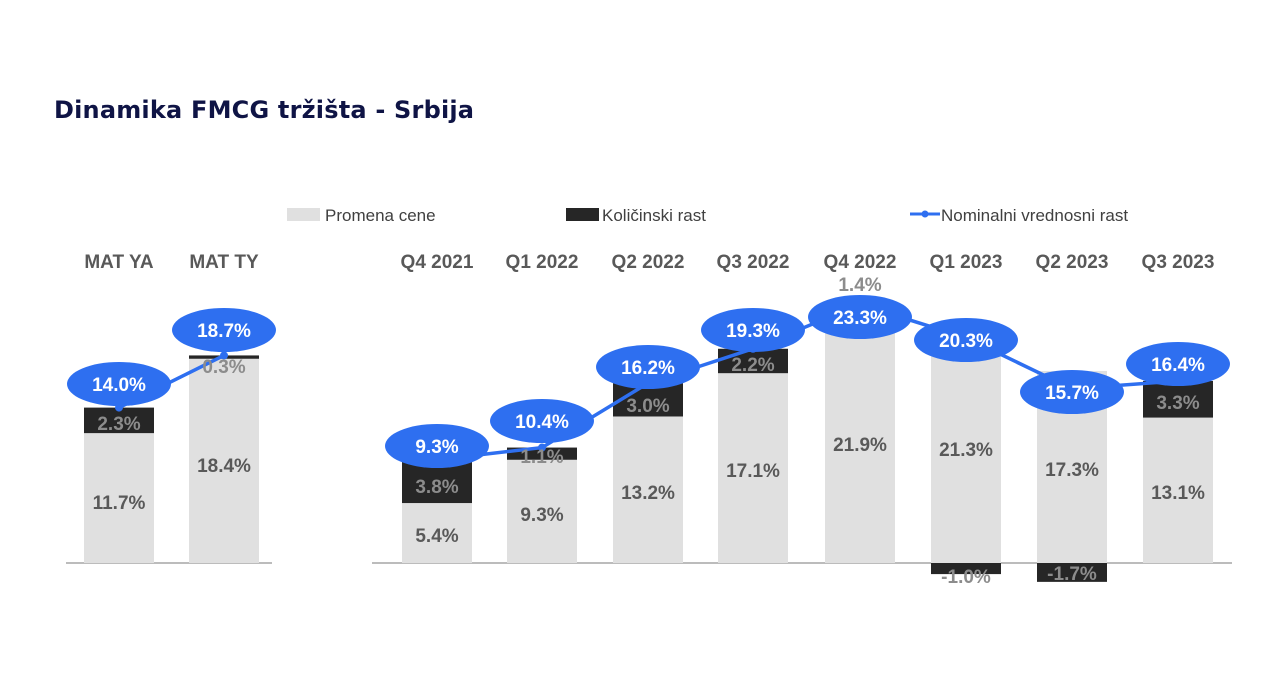 The height and width of the screenshot is (698, 1280). Describe the element at coordinates (860, 262) in the screenshot. I see `category-label: Q4 2022` at that location.